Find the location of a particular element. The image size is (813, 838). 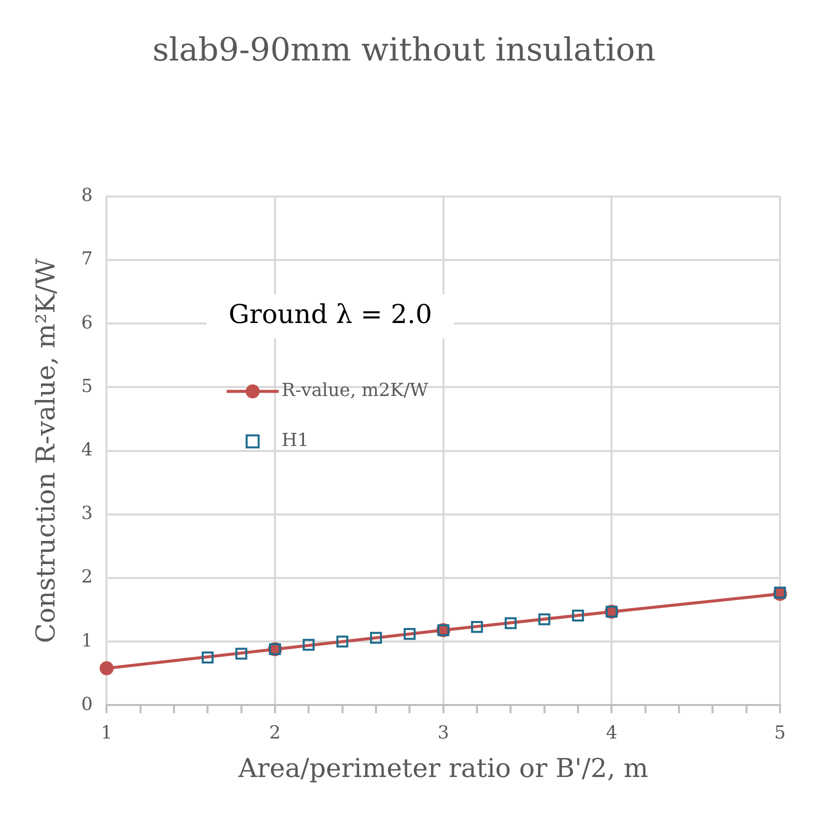

y-tick-label: 2 is located at coordinates (87, 577).